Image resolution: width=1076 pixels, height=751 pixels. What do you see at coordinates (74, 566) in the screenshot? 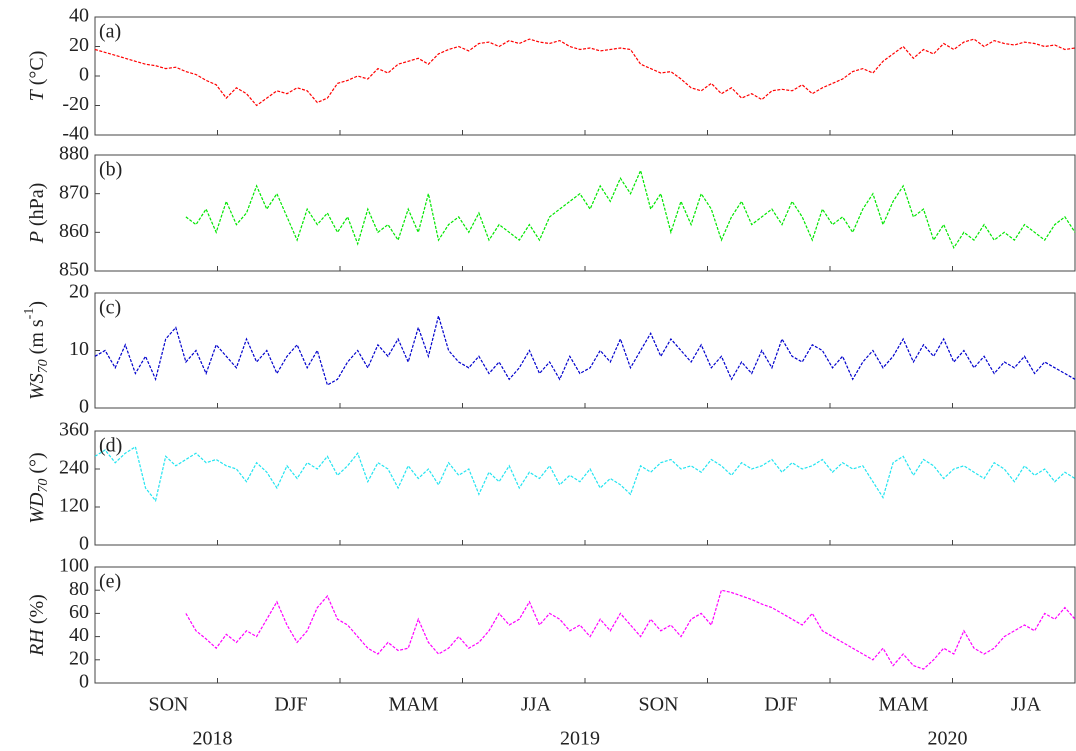
I see `y-tick-label: 100` at bounding box center [74, 566].